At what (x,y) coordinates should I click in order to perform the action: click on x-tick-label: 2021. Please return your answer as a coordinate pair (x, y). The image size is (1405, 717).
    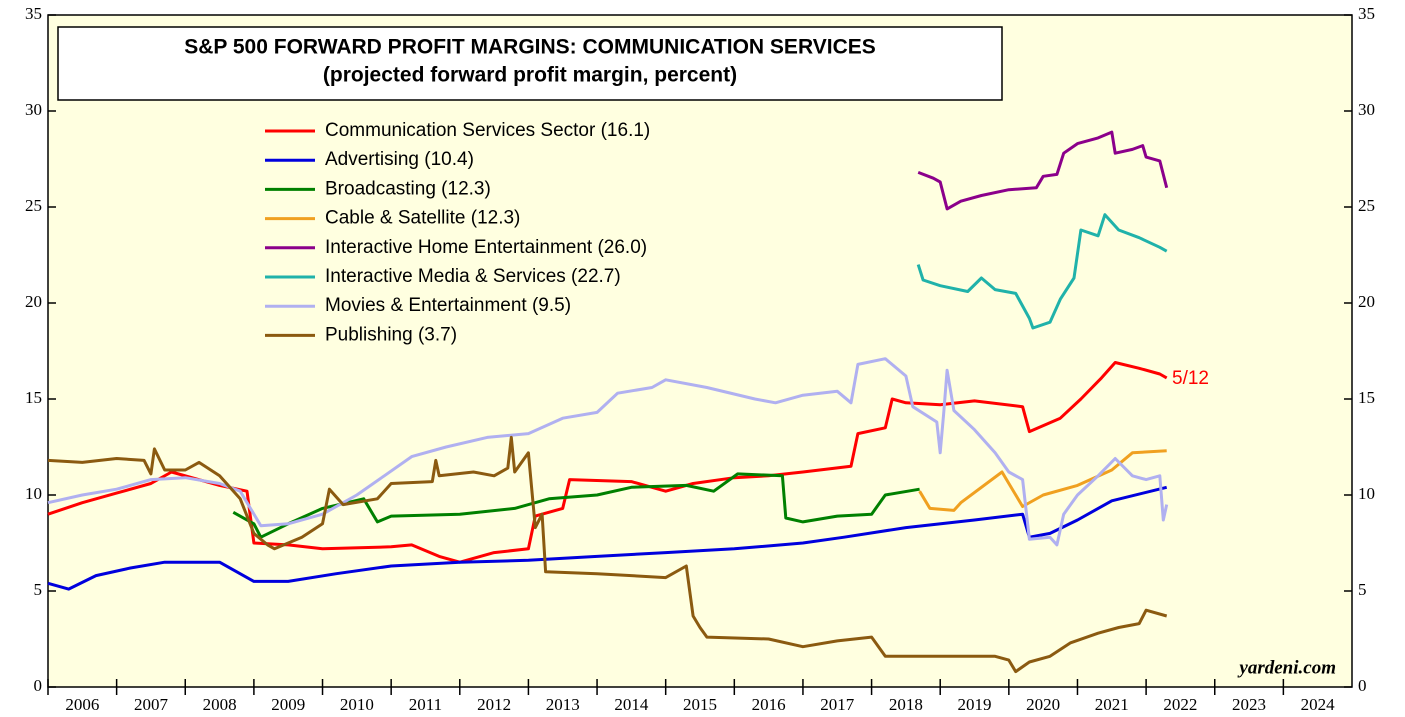
    Looking at the image, I should click on (1112, 704).